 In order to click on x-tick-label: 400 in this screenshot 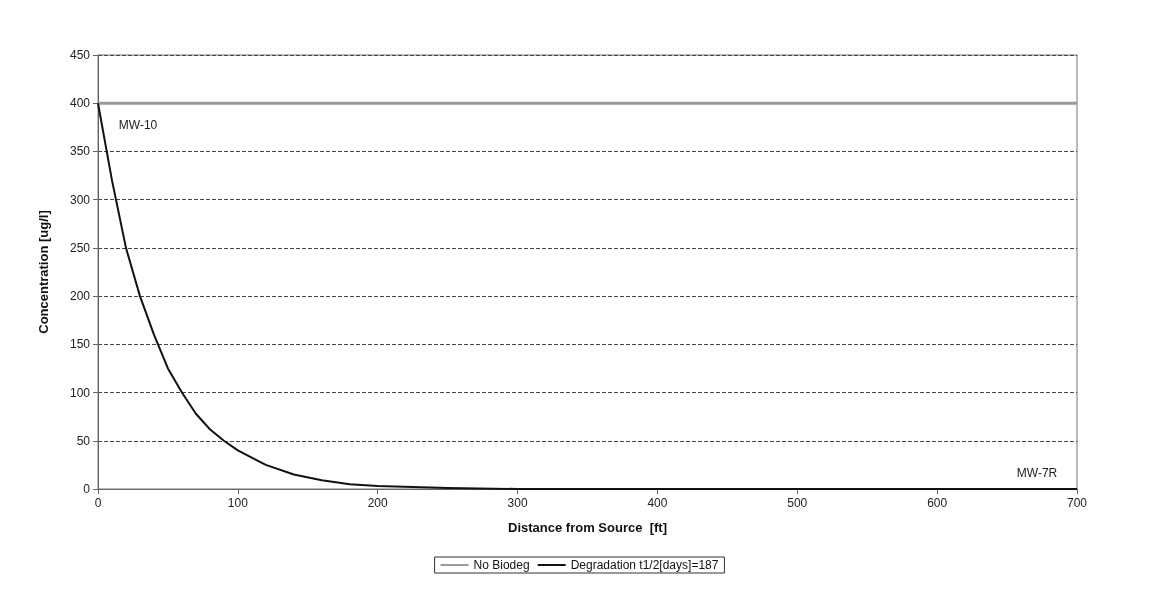, I will do `click(657, 503)`.